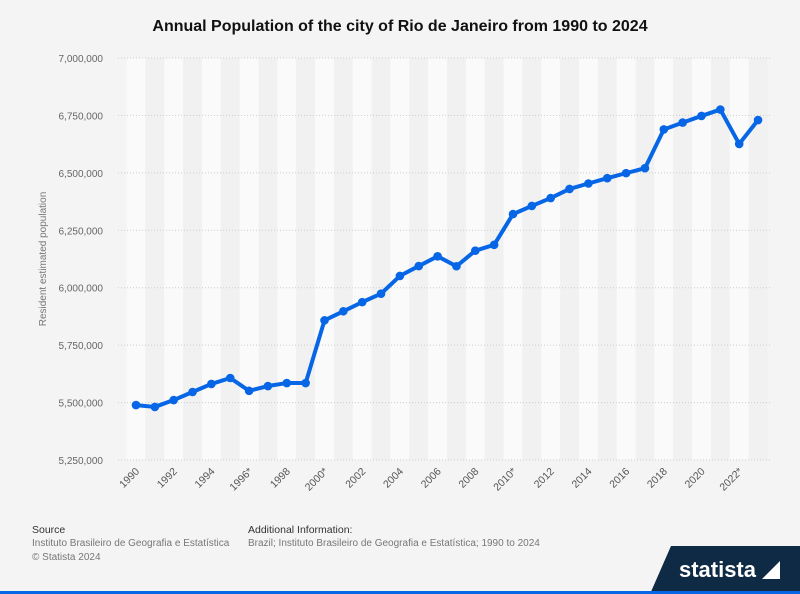  What do you see at coordinates (619, 478) in the screenshot?
I see `x-tick-label: 2016` at bounding box center [619, 478].